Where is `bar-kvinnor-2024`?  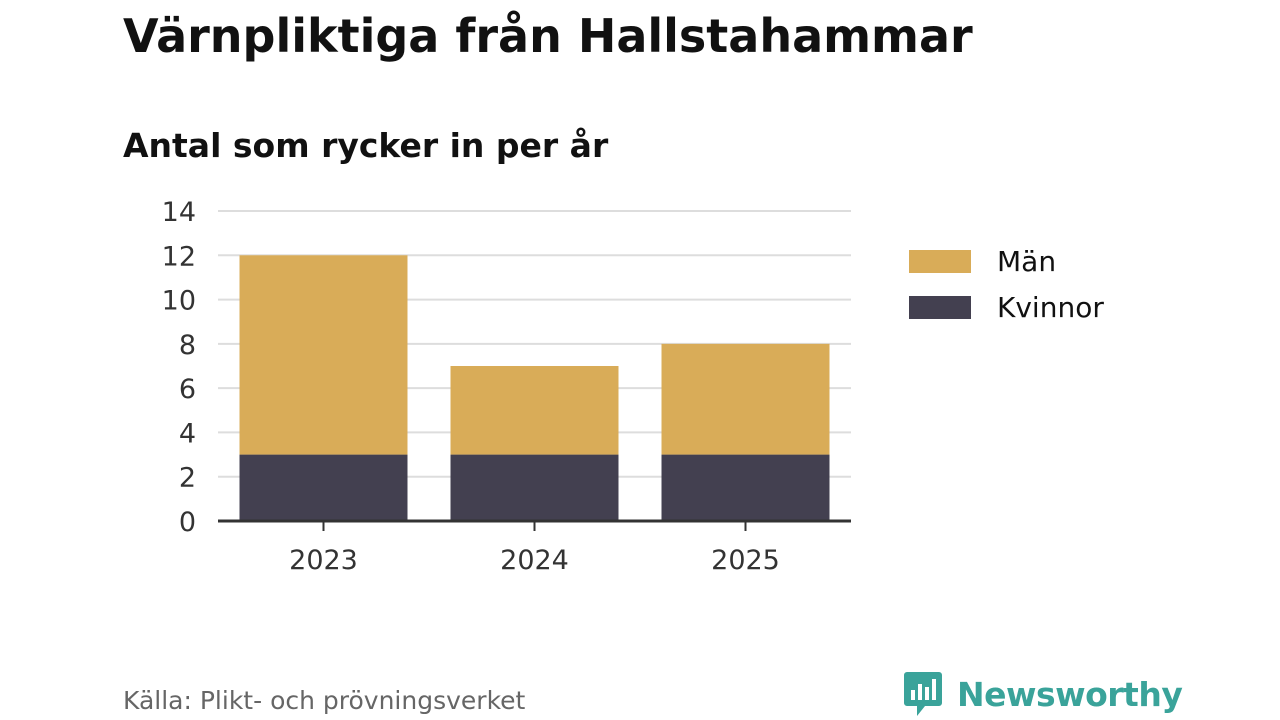
bar-kvinnor-2024 is located at coordinates (534, 487).